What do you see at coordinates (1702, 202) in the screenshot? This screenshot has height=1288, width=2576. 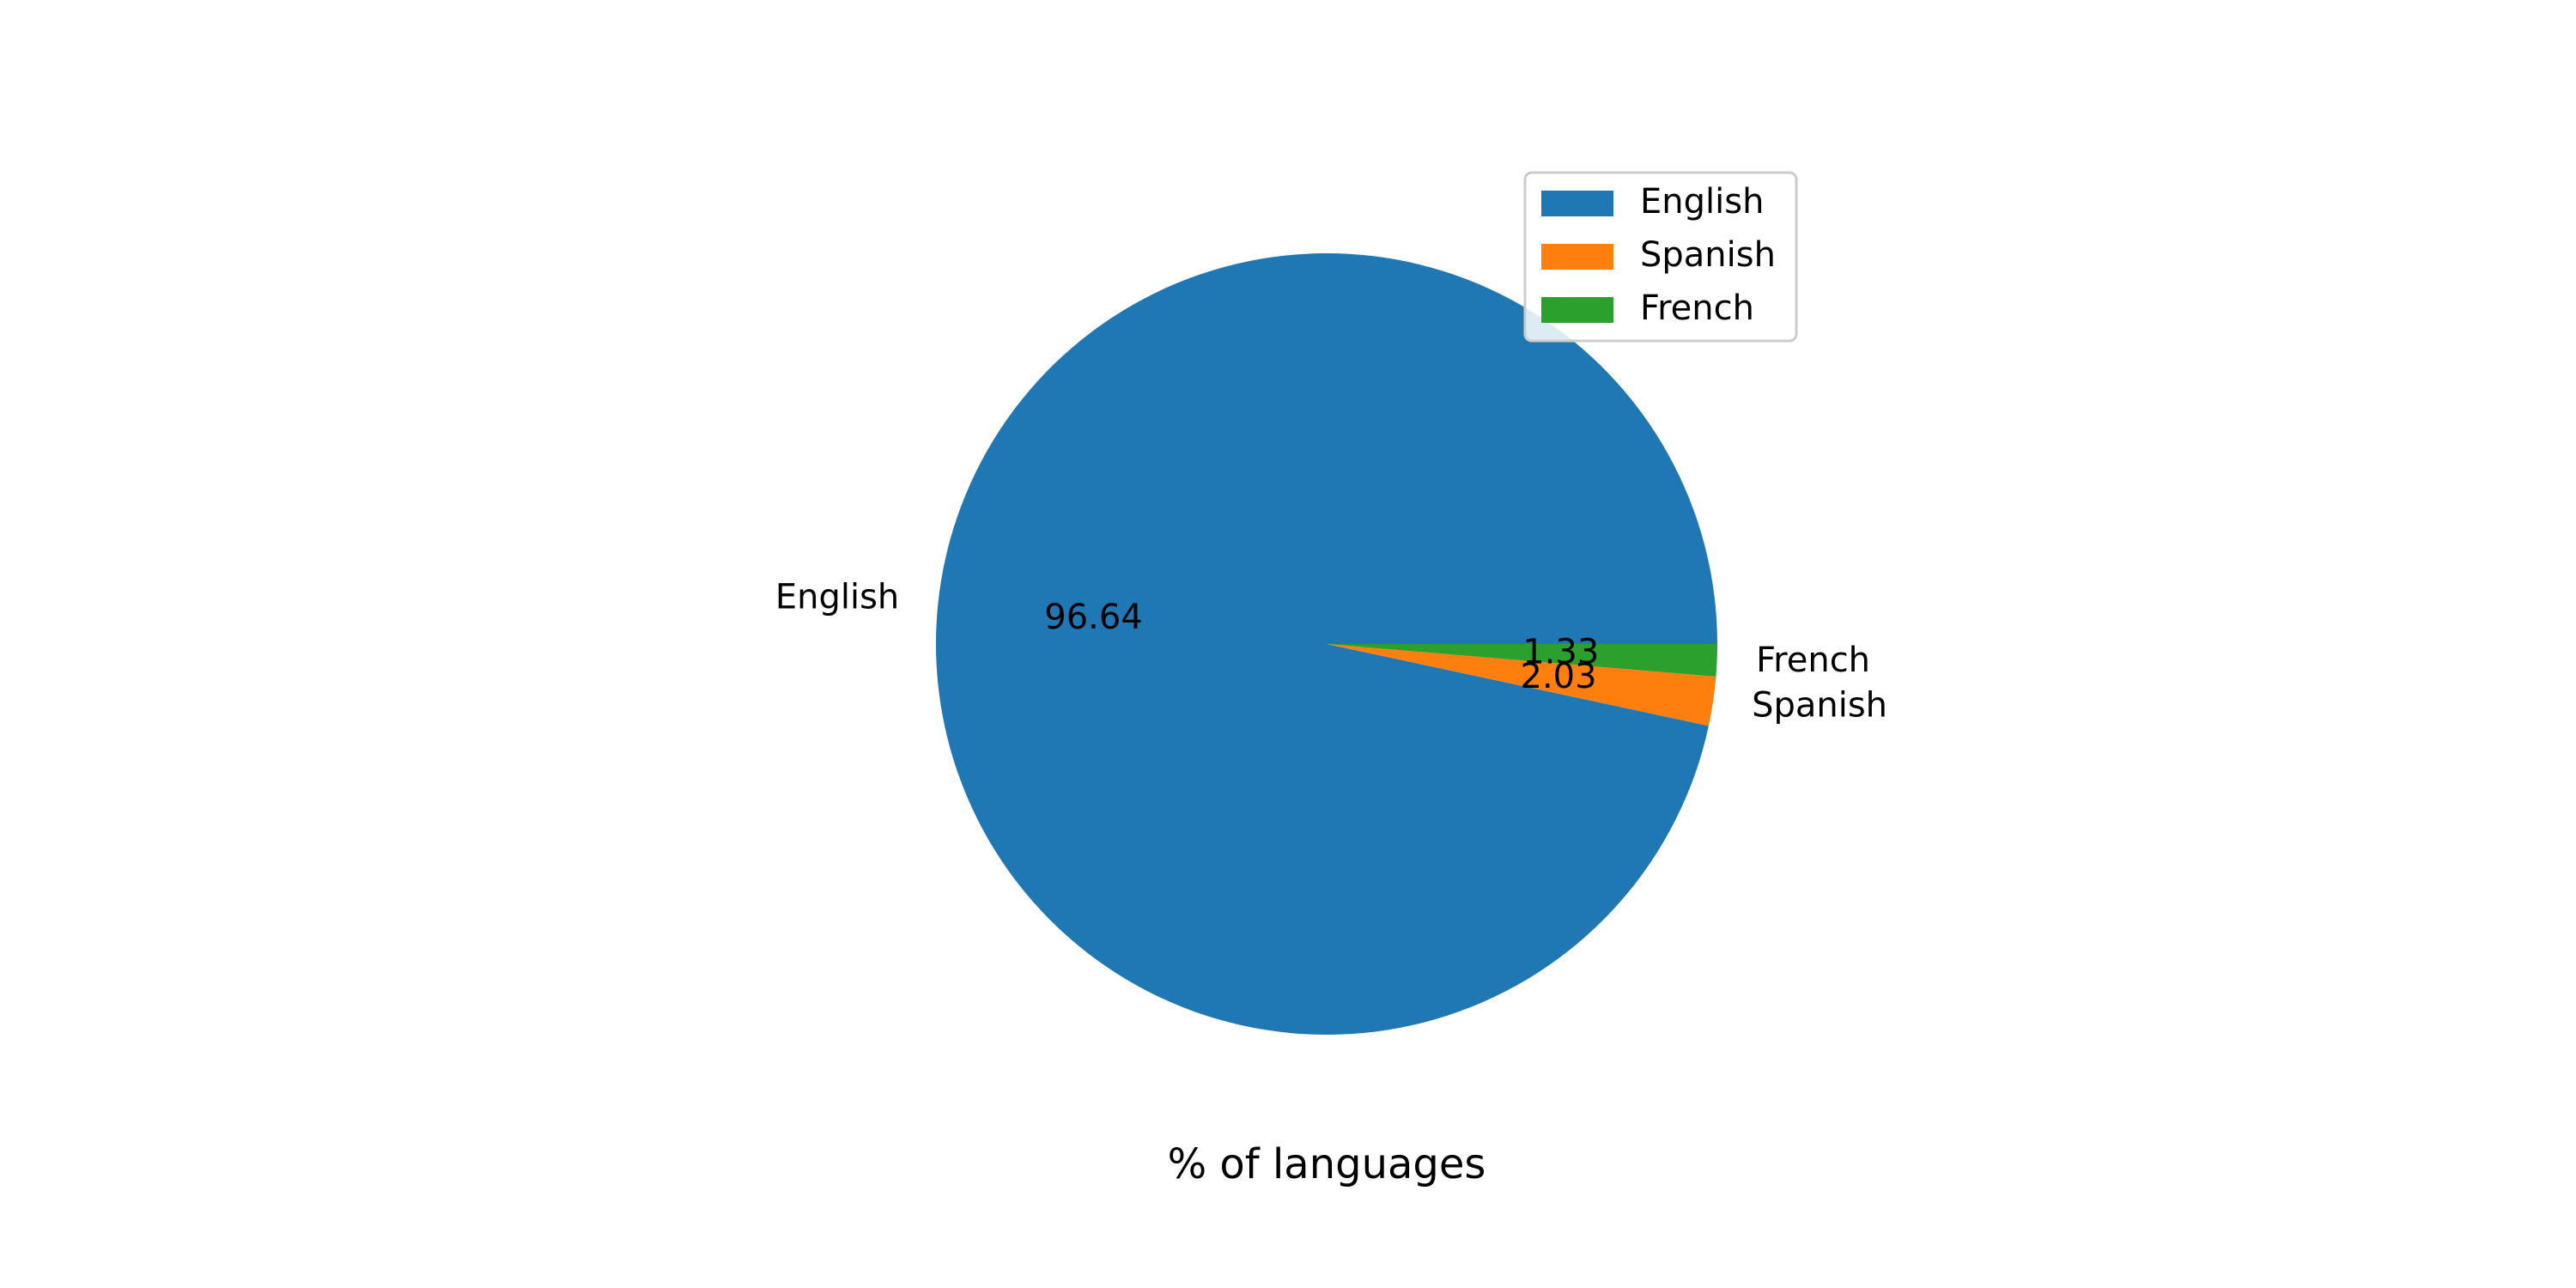 I see `legend-label-english: English` at bounding box center [1702, 202].